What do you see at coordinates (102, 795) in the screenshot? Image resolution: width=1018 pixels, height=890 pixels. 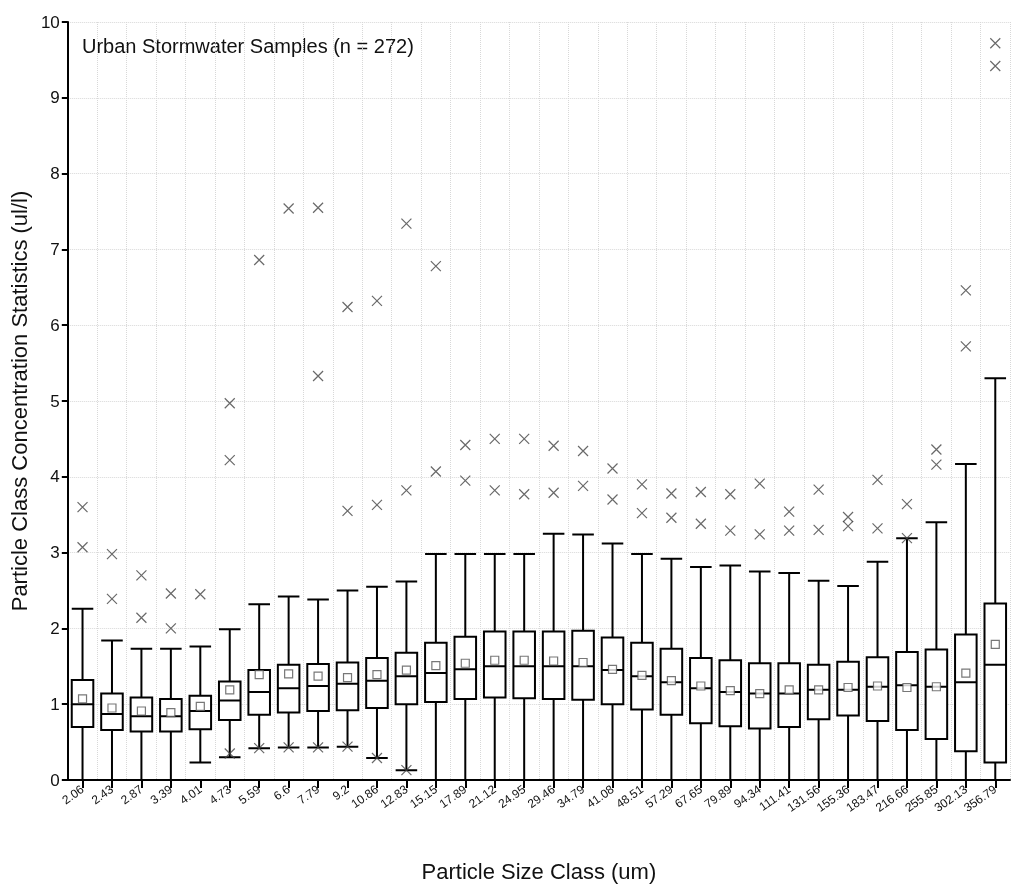 I see `x-tick-label: 2.43` at bounding box center [102, 795].